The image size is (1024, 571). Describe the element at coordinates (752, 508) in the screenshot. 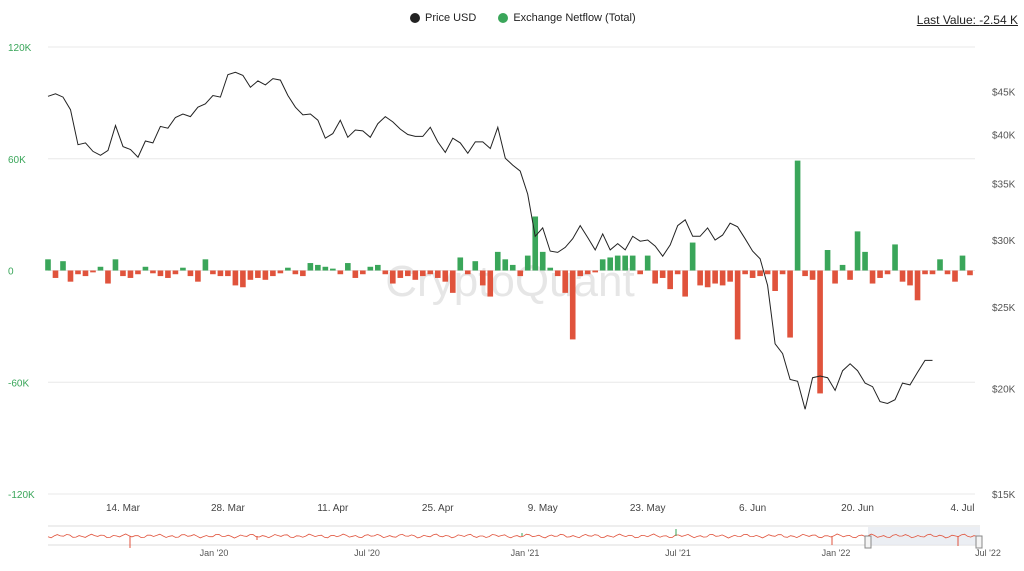

I see `x-tick-label: 6. Jun` at that location.